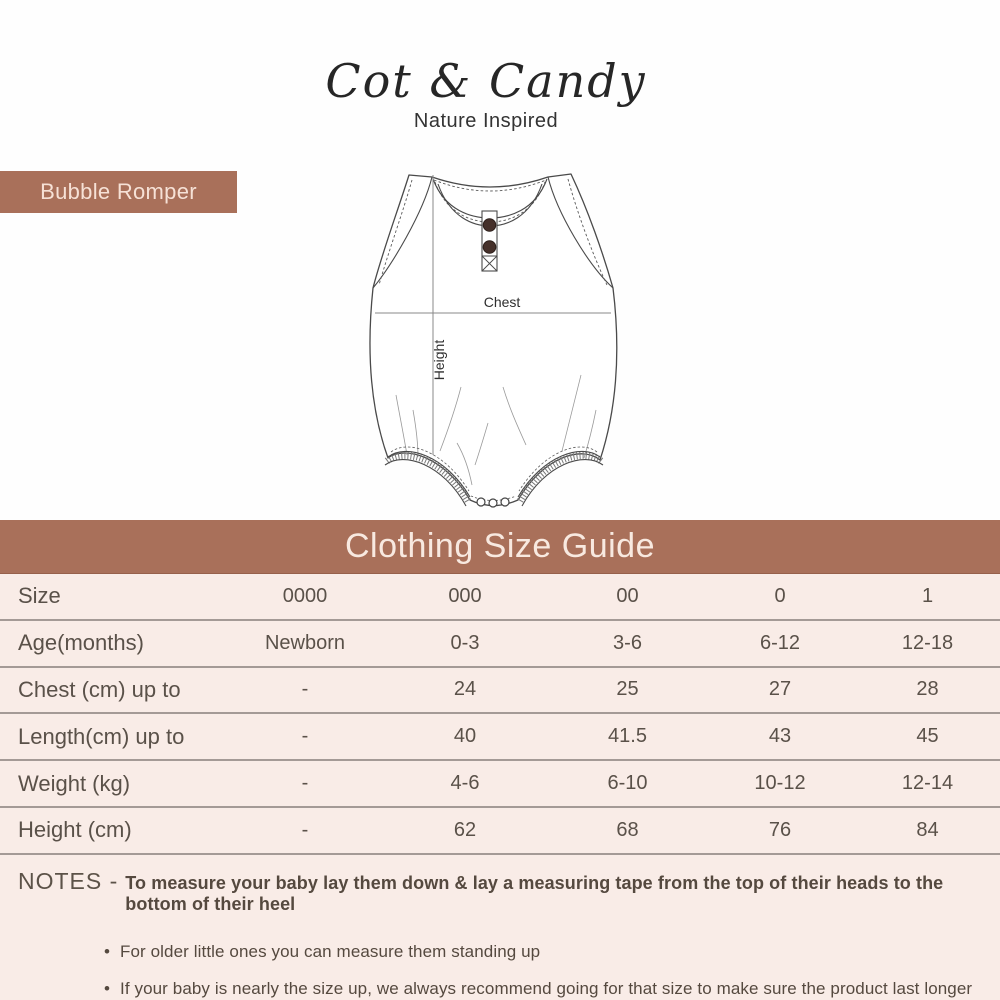 Image resolution: width=1000 pixels, height=1000 pixels. What do you see at coordinates (465, 642) in the screenshot?
I see `table-cell: 0-3` at bounding box center [465, 642].